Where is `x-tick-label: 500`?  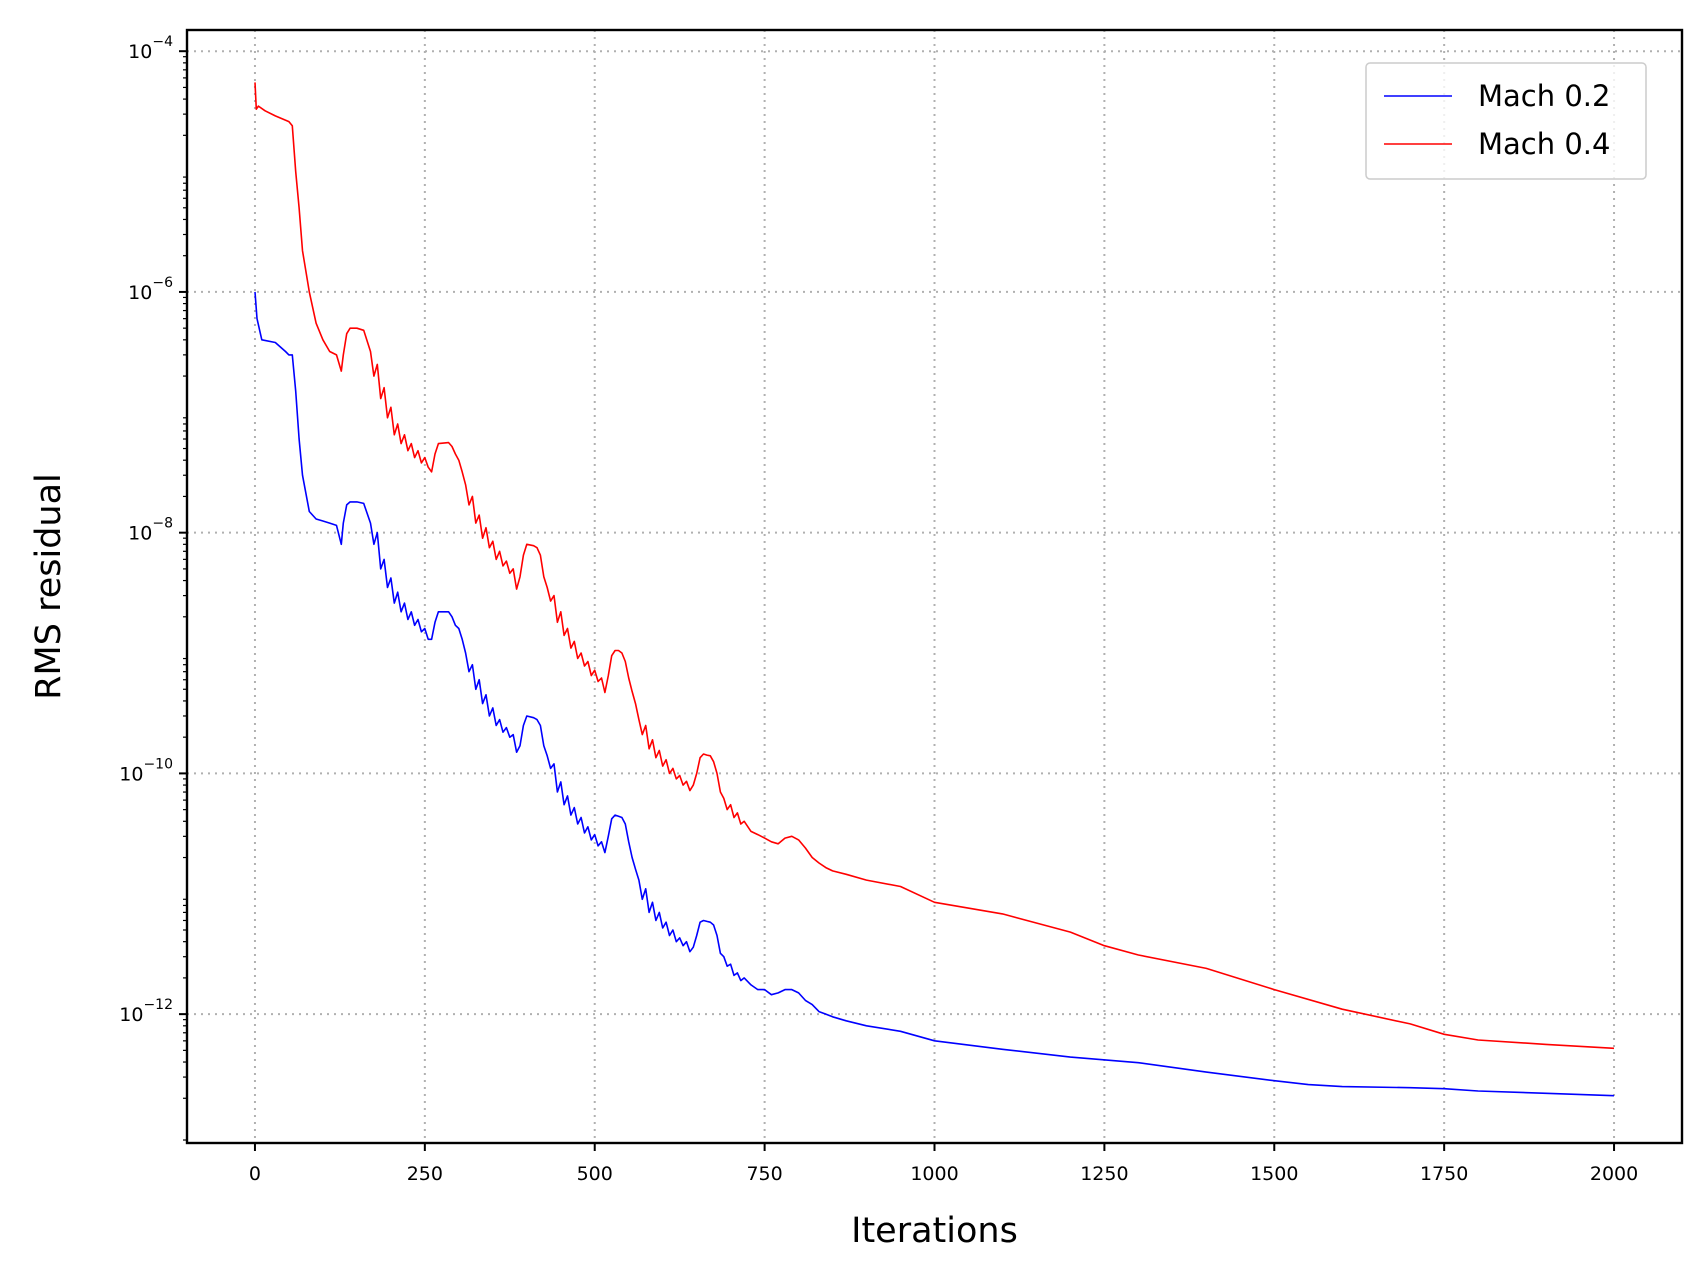 x-tick-label: 500 is located at coordinates (595, 1174).